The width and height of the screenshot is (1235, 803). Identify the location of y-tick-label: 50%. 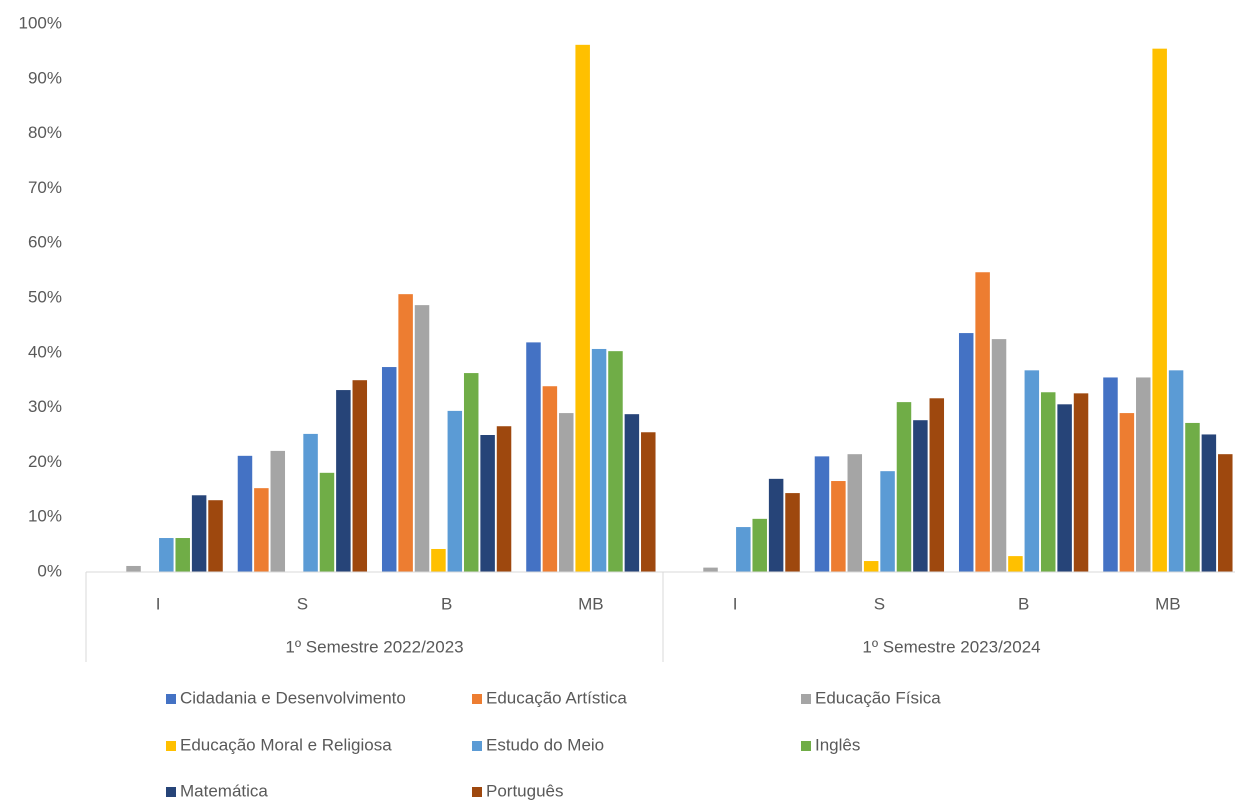
(45, 296).